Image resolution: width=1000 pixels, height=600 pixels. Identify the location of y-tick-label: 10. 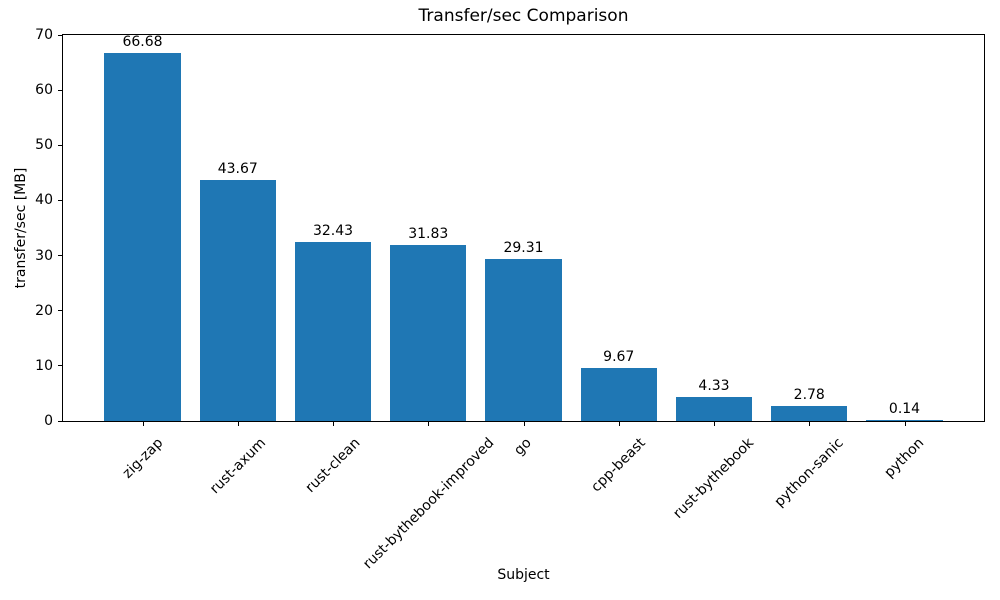
(44, 365).